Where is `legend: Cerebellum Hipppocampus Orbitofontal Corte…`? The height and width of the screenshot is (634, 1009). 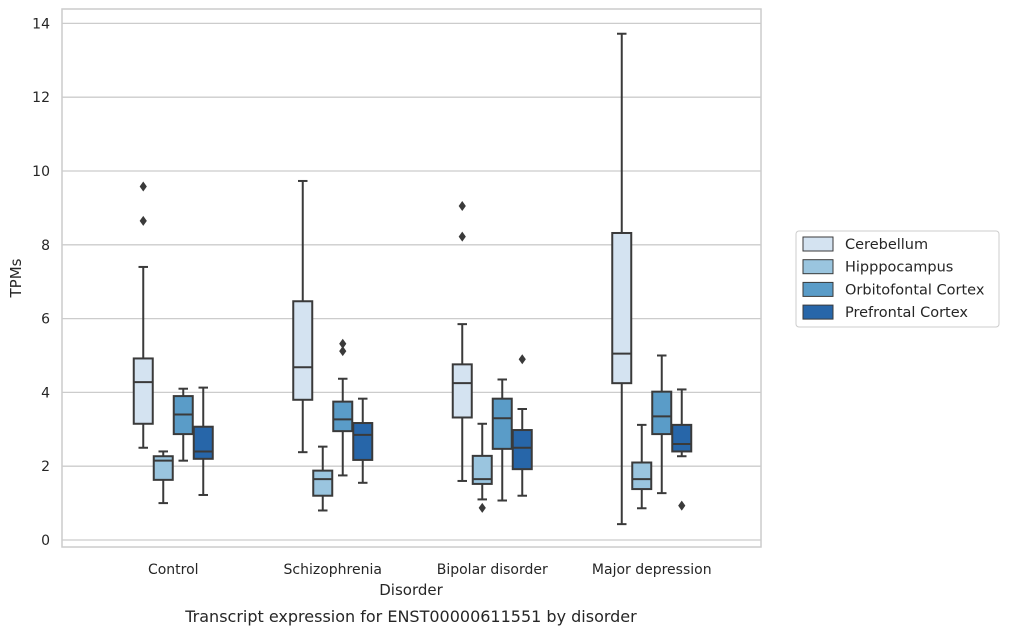
legend: Cerebellum Hipppocampus Orbitofontal Corte… is located at coordinates (897, 279).